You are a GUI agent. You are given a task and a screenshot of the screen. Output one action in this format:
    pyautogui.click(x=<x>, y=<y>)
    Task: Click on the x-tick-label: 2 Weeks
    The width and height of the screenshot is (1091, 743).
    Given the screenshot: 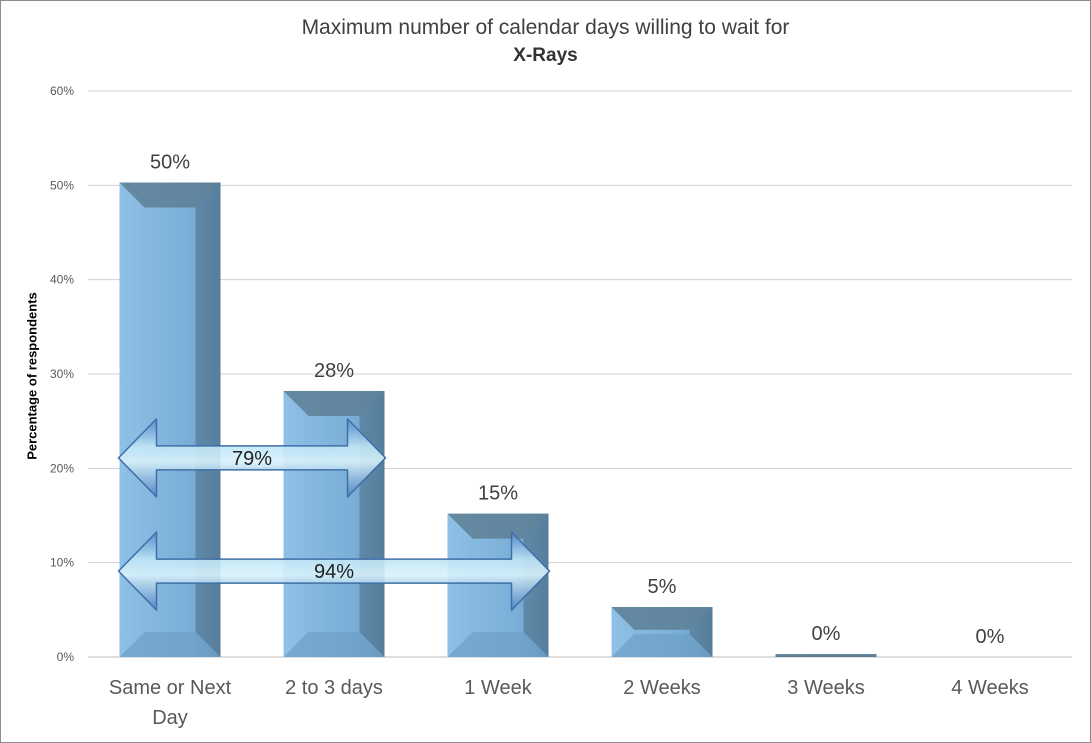 What is the action you would take?
    pyautogui.click(x=661, y=688)
    